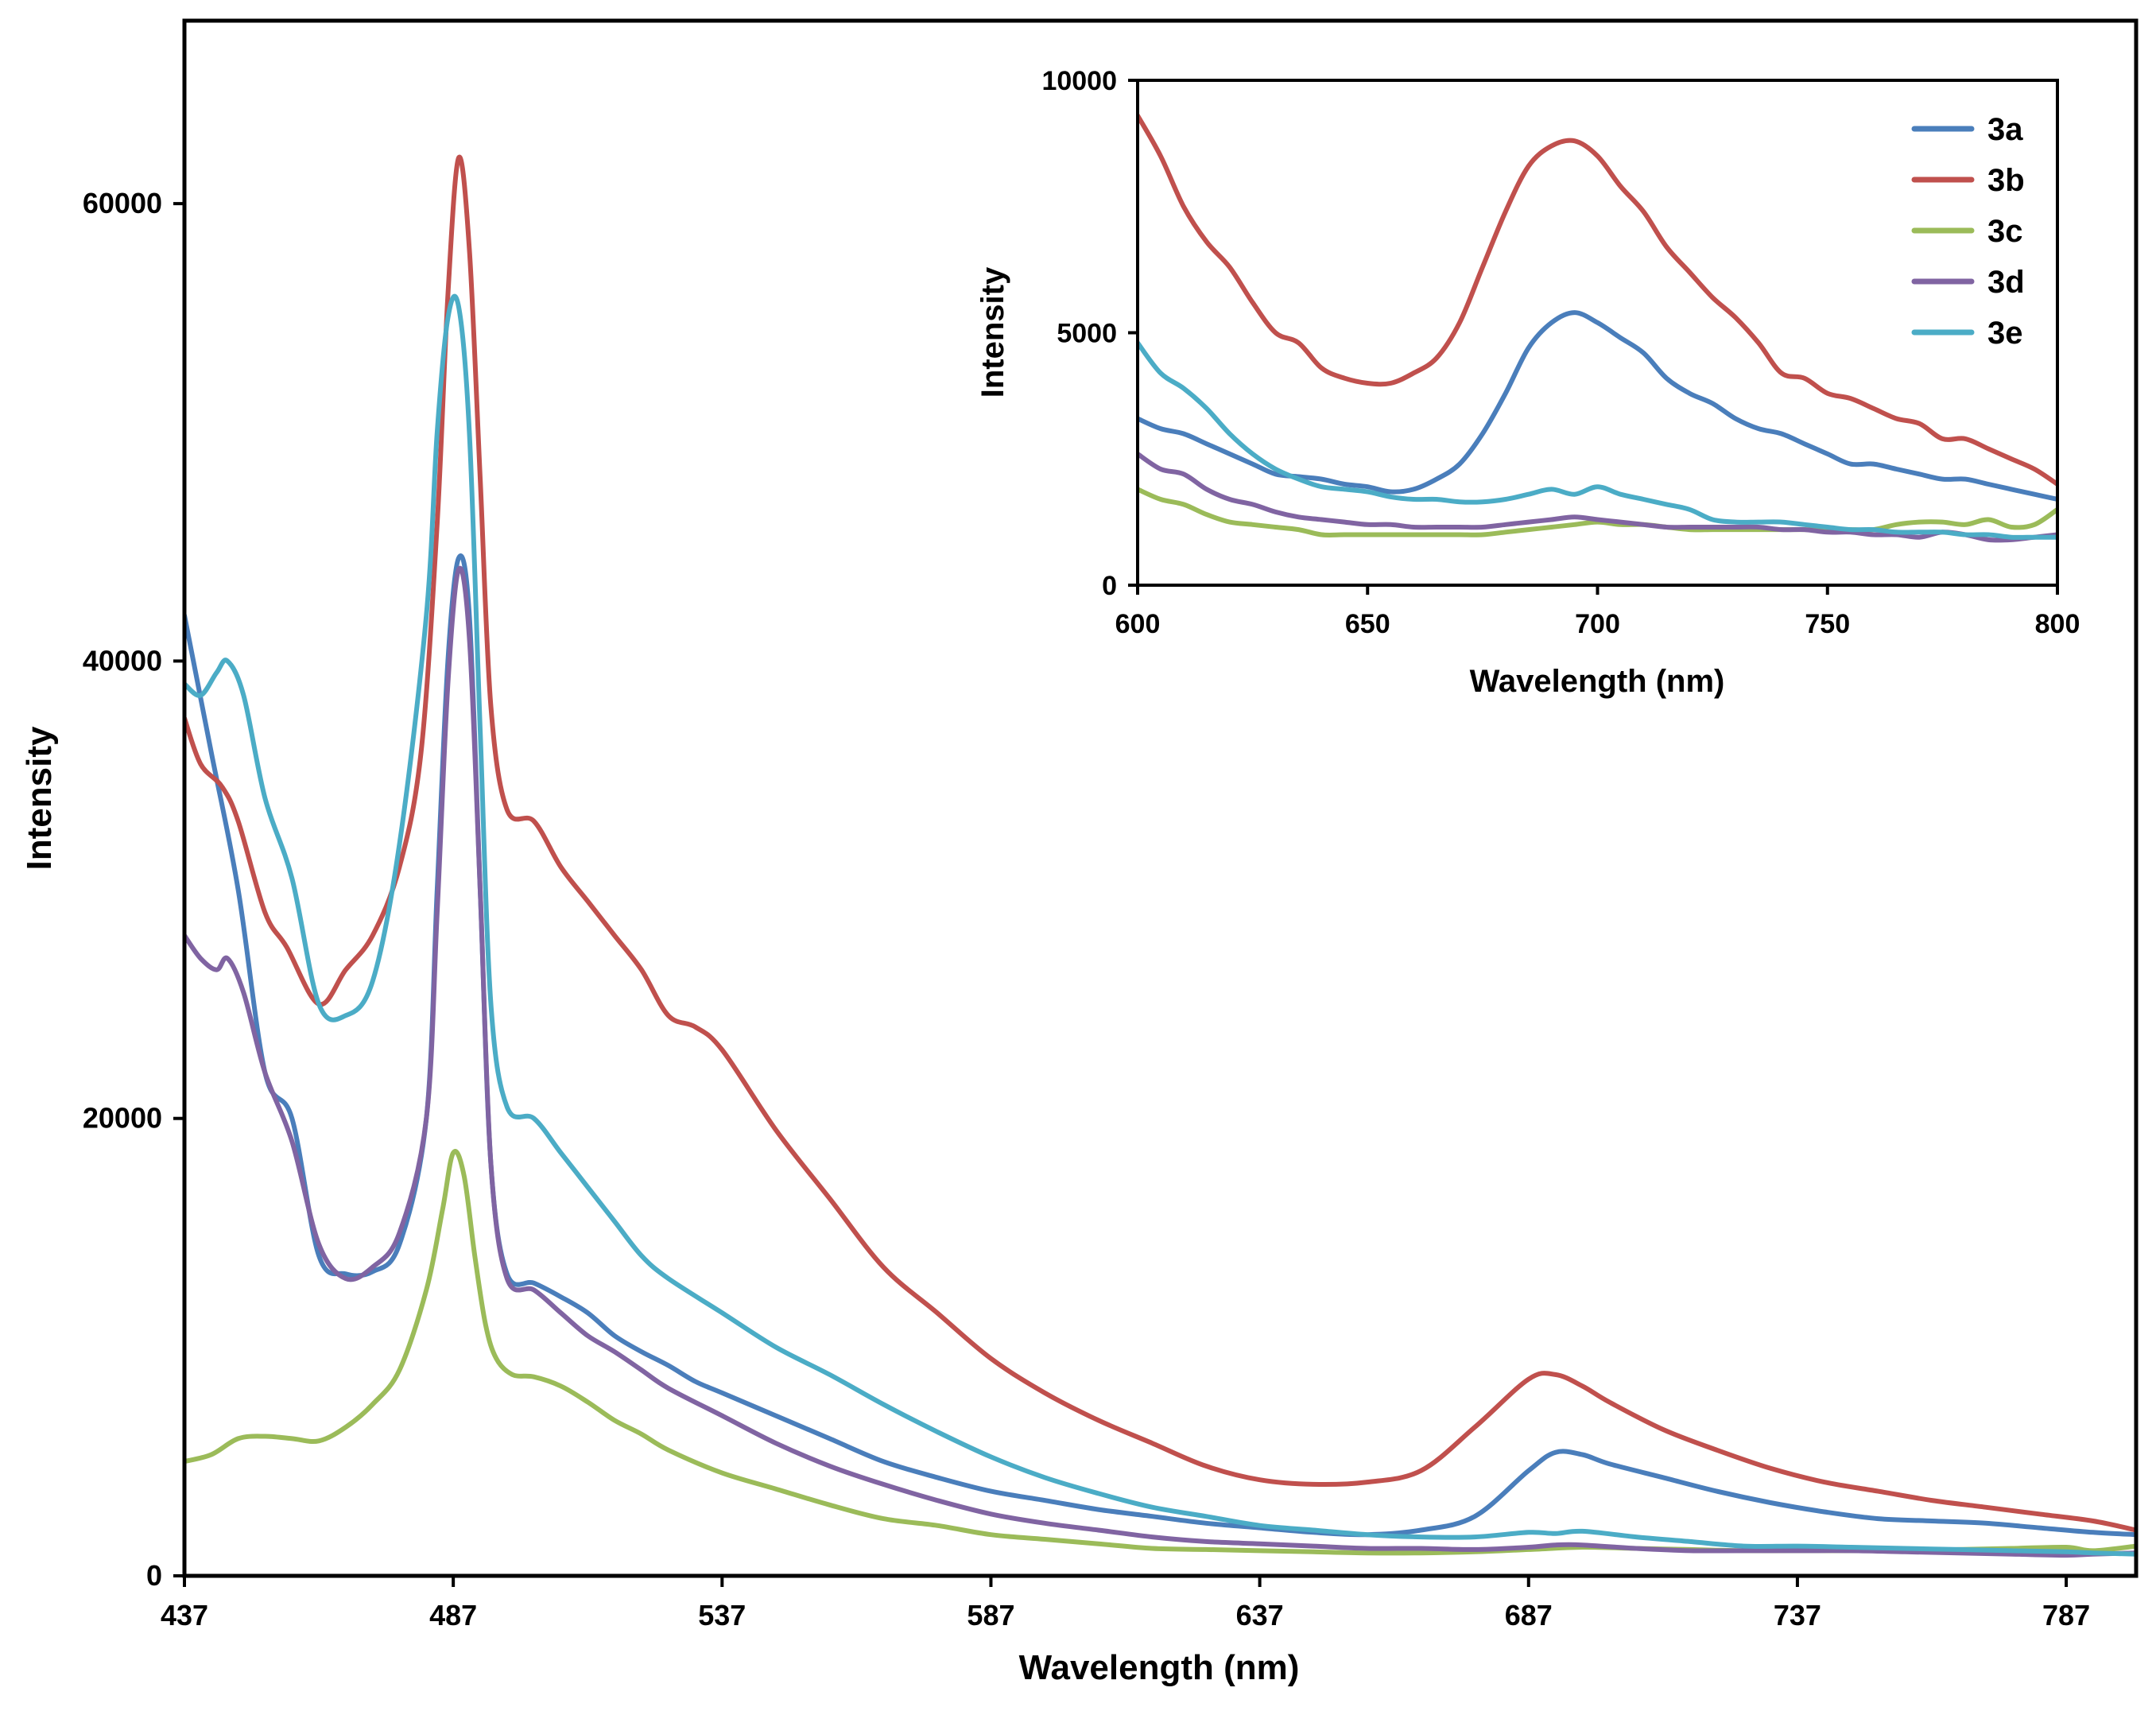  Describe the element at coordinates (2005, 231) in the screenshot. I see `legend-label-3c: 3c` at that location.